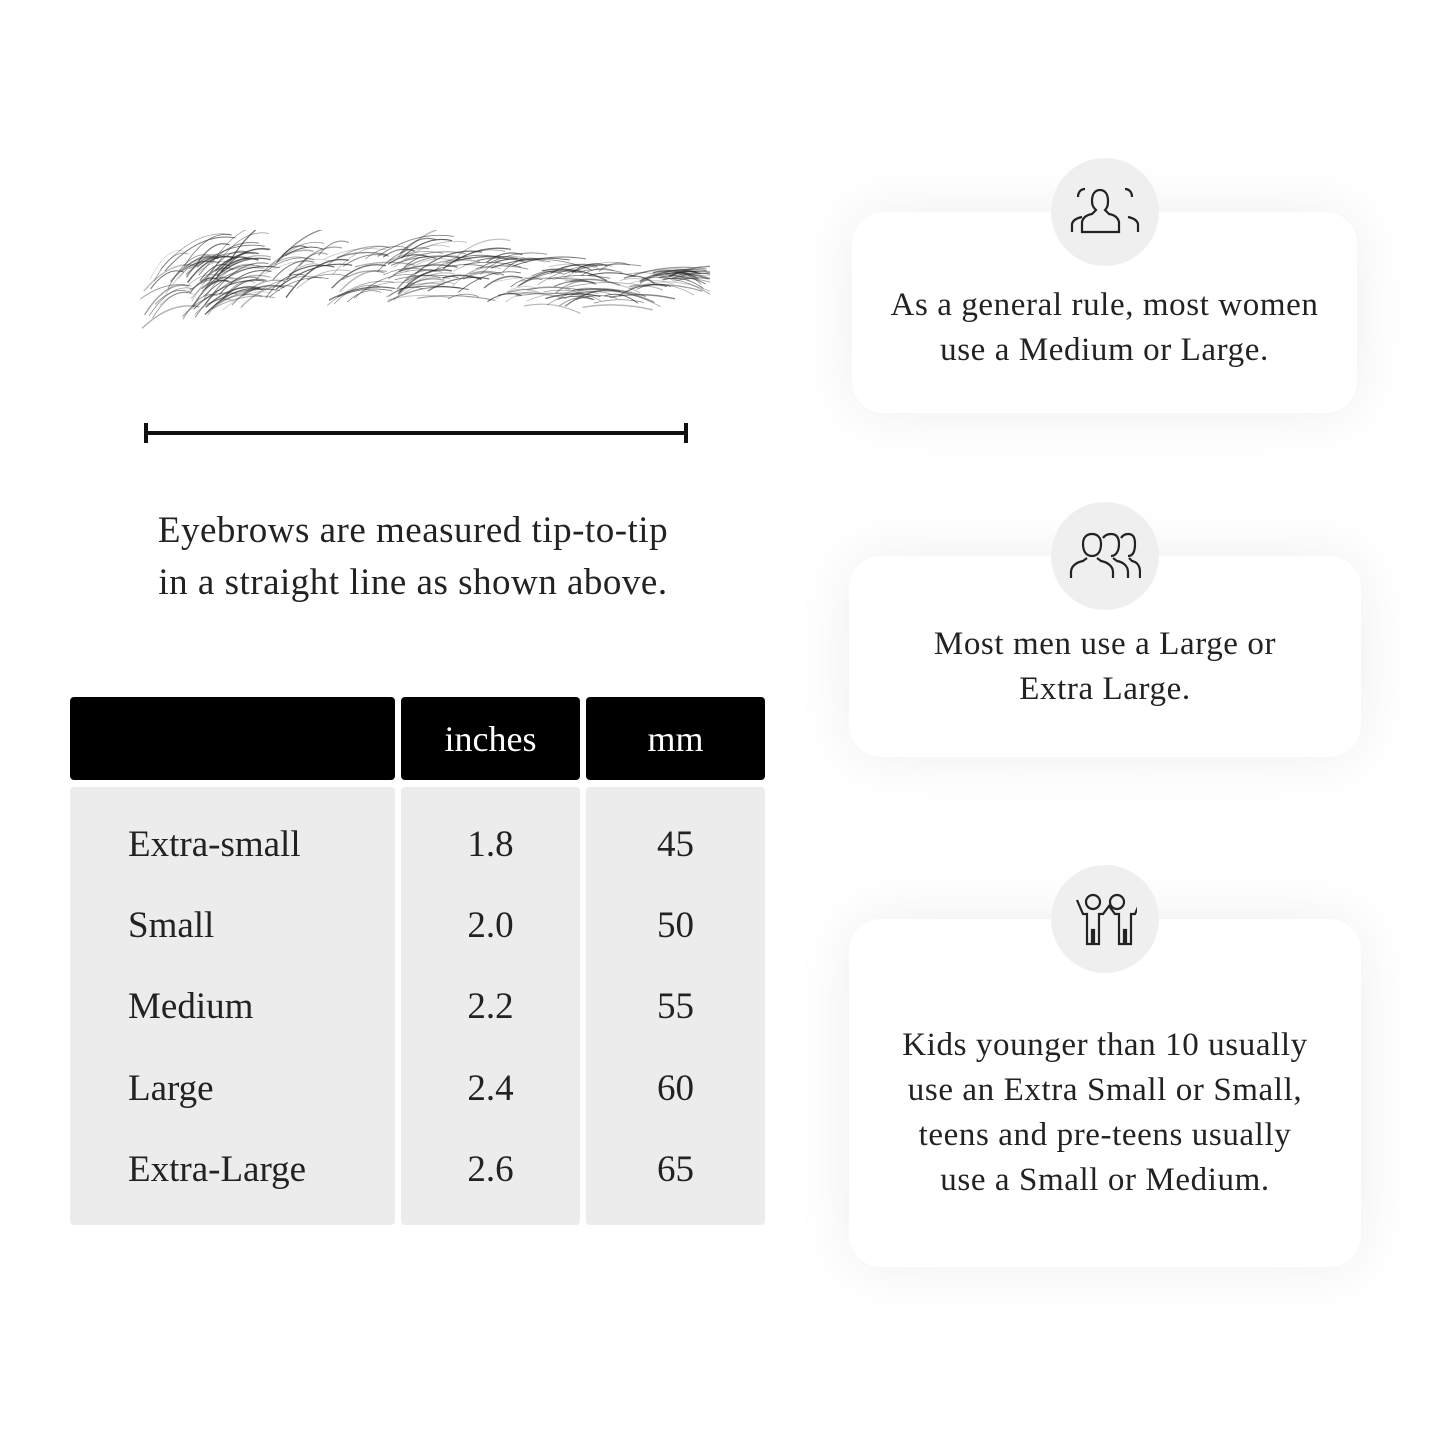 The width and height of the screenshot is (1445, 1445). I want to click on table-cell-inches: 2.2, so click(490, 1006).